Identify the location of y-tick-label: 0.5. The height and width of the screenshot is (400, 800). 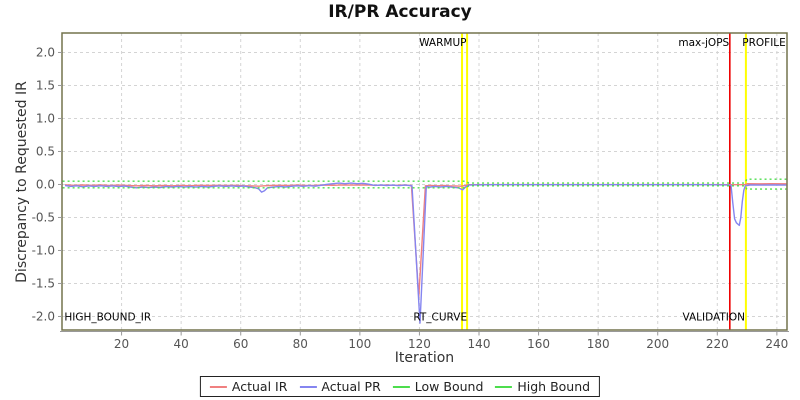
(45, 151).